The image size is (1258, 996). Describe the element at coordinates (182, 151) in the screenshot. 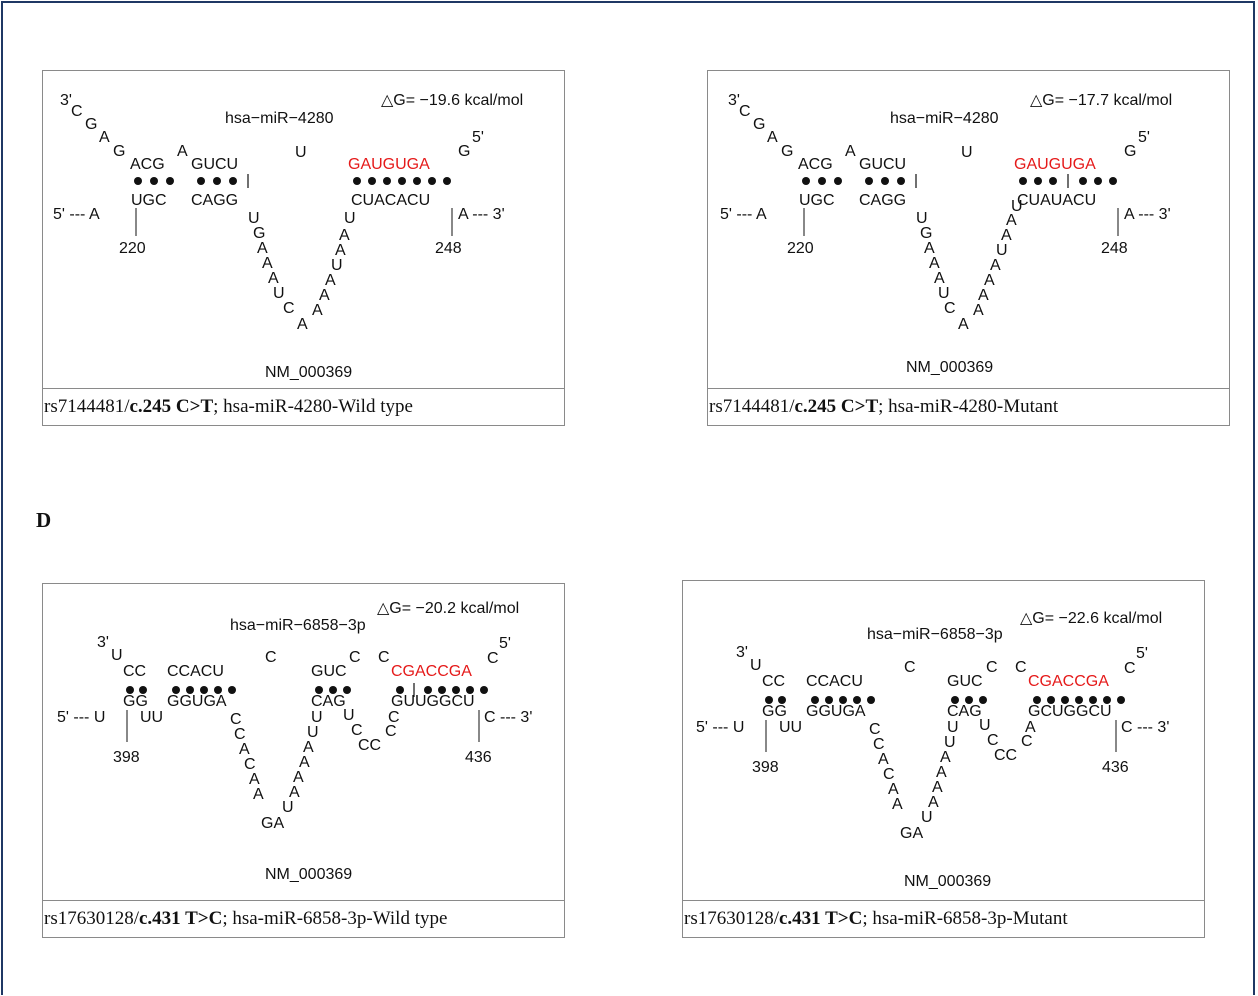

I see `mirna-bulge: A` at that location.